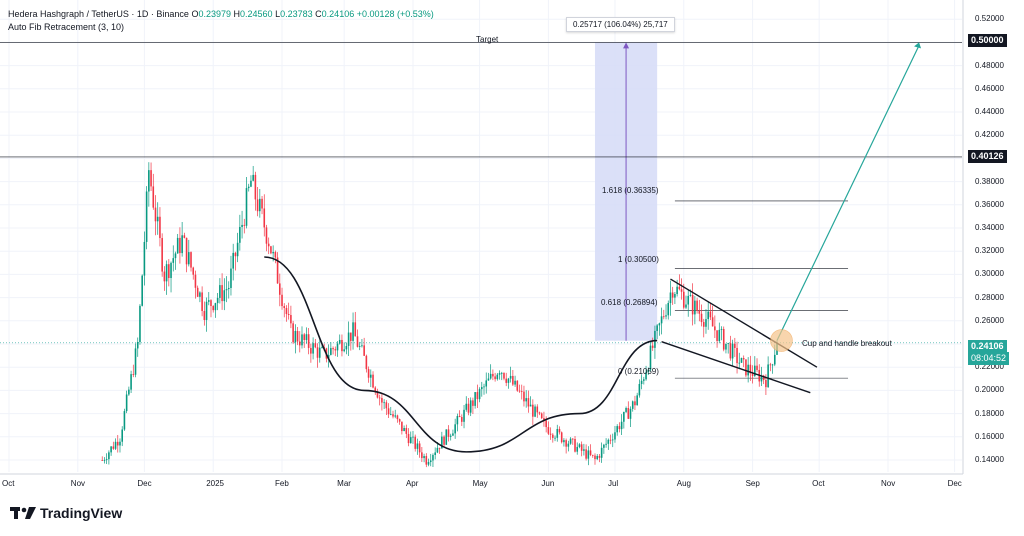 The image size is (1024, 536). I want to click on y-tick-label: 0.30000, so click(989, 274).